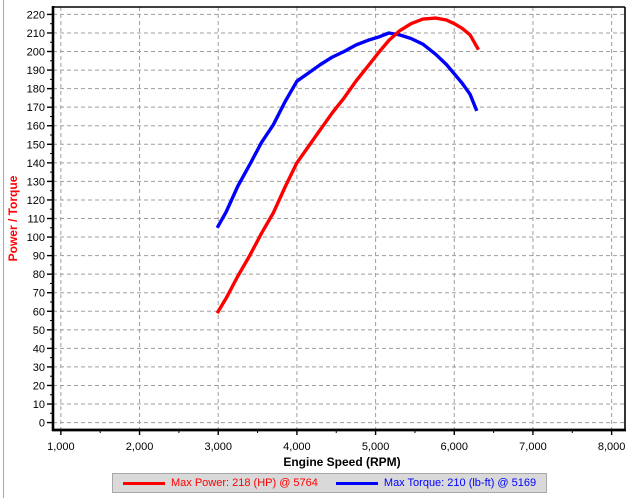 This screenshot has width=635, height=503. Describe the element at coordinates (460, 483) in the screenshot. I see `legend-torque-label: Max Torque: 210 (lb-ft) @ 5169` at that location.